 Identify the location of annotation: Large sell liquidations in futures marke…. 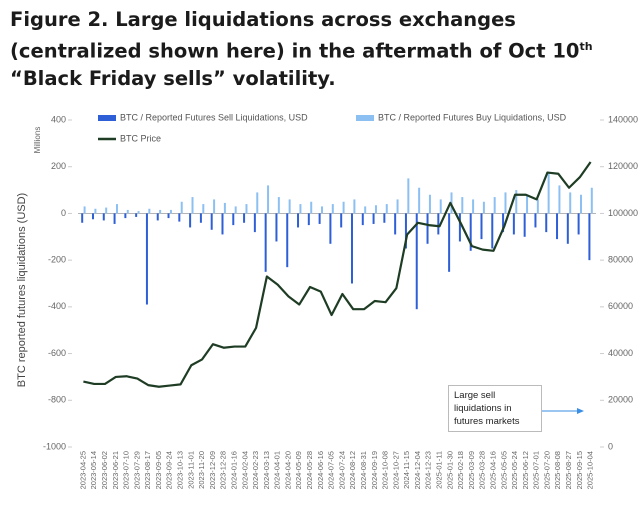
(495, 408).